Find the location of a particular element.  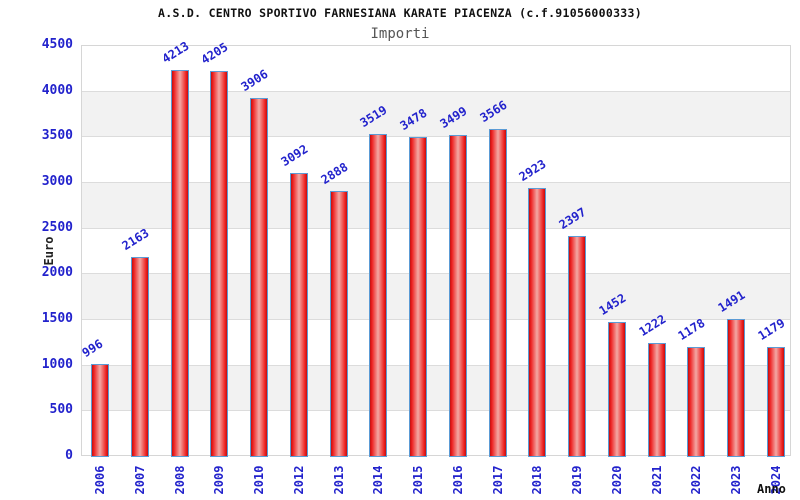

bar-2022 is located at coordinates (696, 402).